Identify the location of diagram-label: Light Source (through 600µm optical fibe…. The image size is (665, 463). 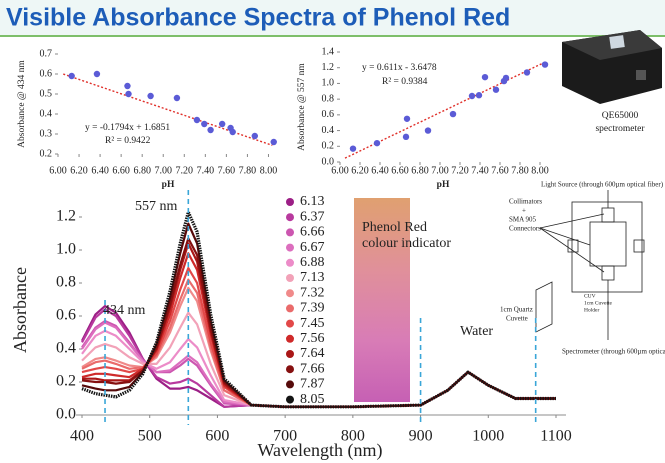
(602, 185).